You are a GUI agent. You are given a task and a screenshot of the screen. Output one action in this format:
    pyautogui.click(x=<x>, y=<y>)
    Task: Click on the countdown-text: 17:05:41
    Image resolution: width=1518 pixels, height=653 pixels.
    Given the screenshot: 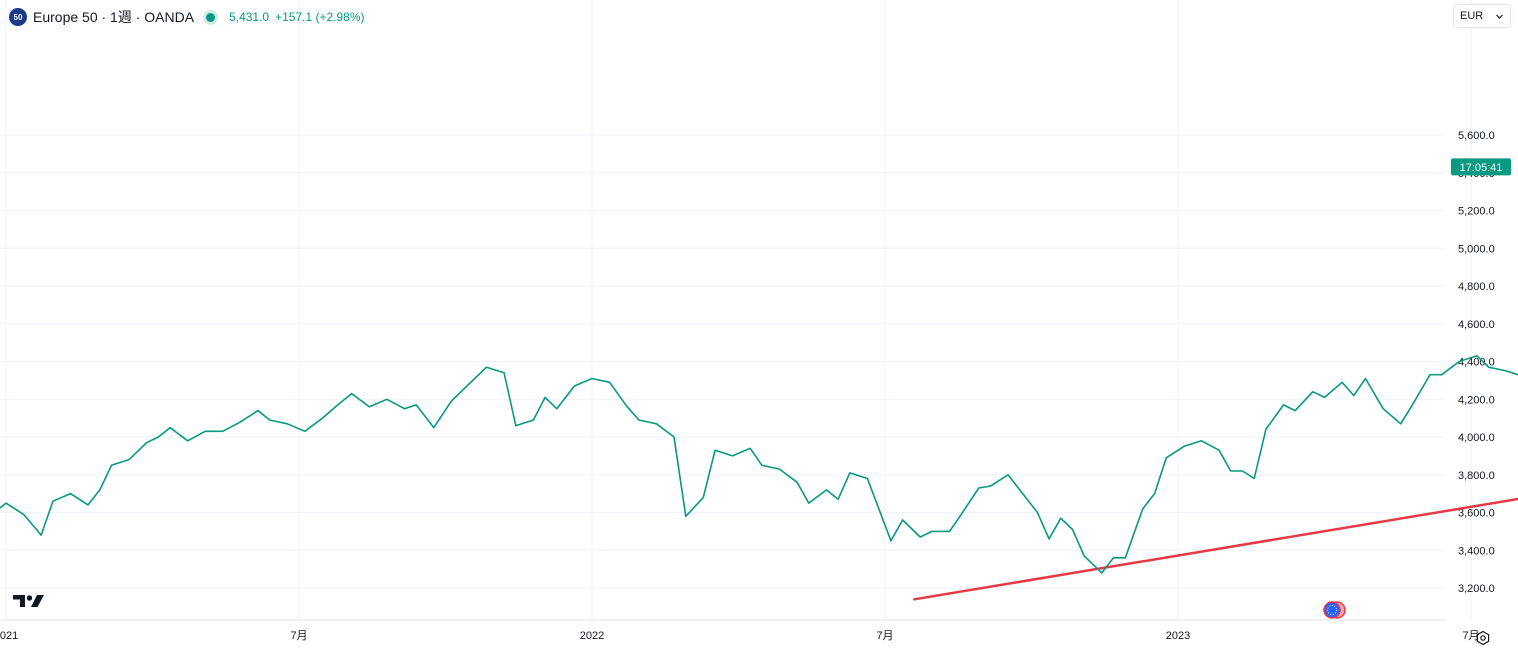 What is the action you would take?
    pyautogui.click(x=1481, y=168)
    